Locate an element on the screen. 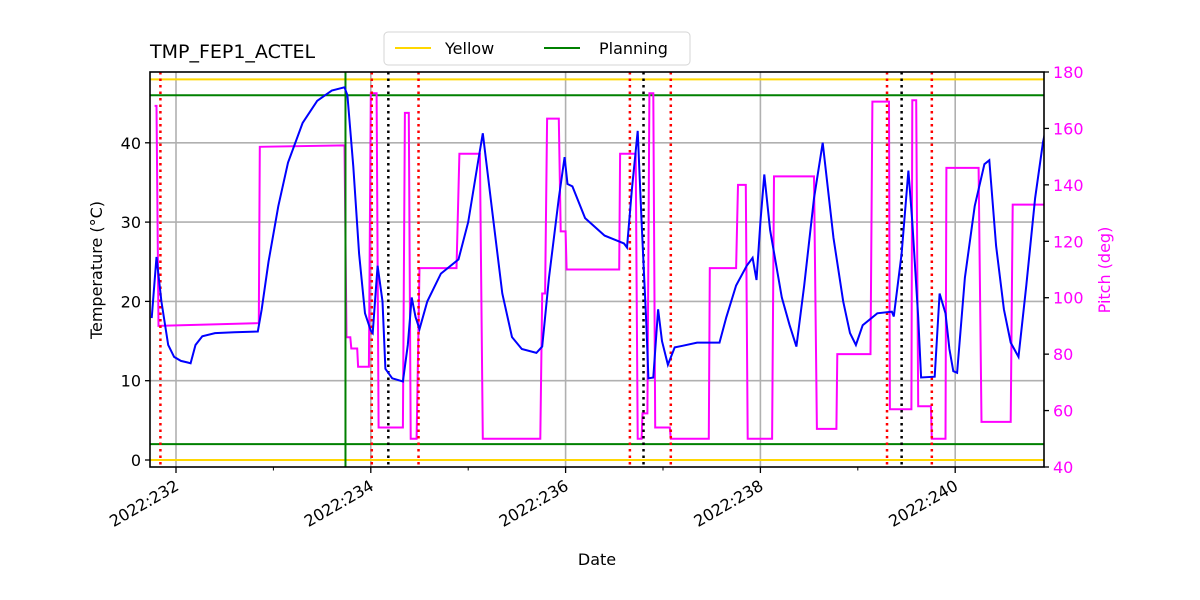 This screenshot has width=1200, height=600. y-right-tick-label: 140 is located at coordinates (1068, 185).